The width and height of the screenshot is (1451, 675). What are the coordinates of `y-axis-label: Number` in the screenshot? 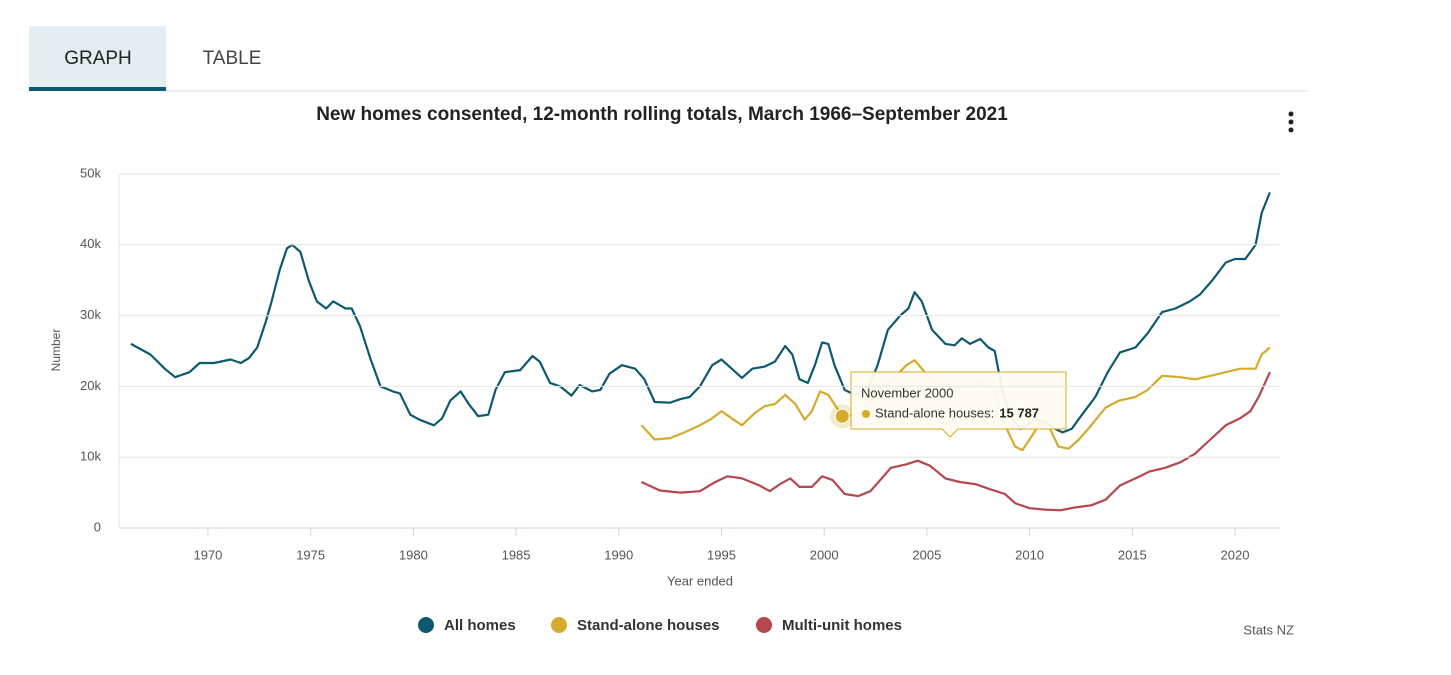 It's located at (56, 350).